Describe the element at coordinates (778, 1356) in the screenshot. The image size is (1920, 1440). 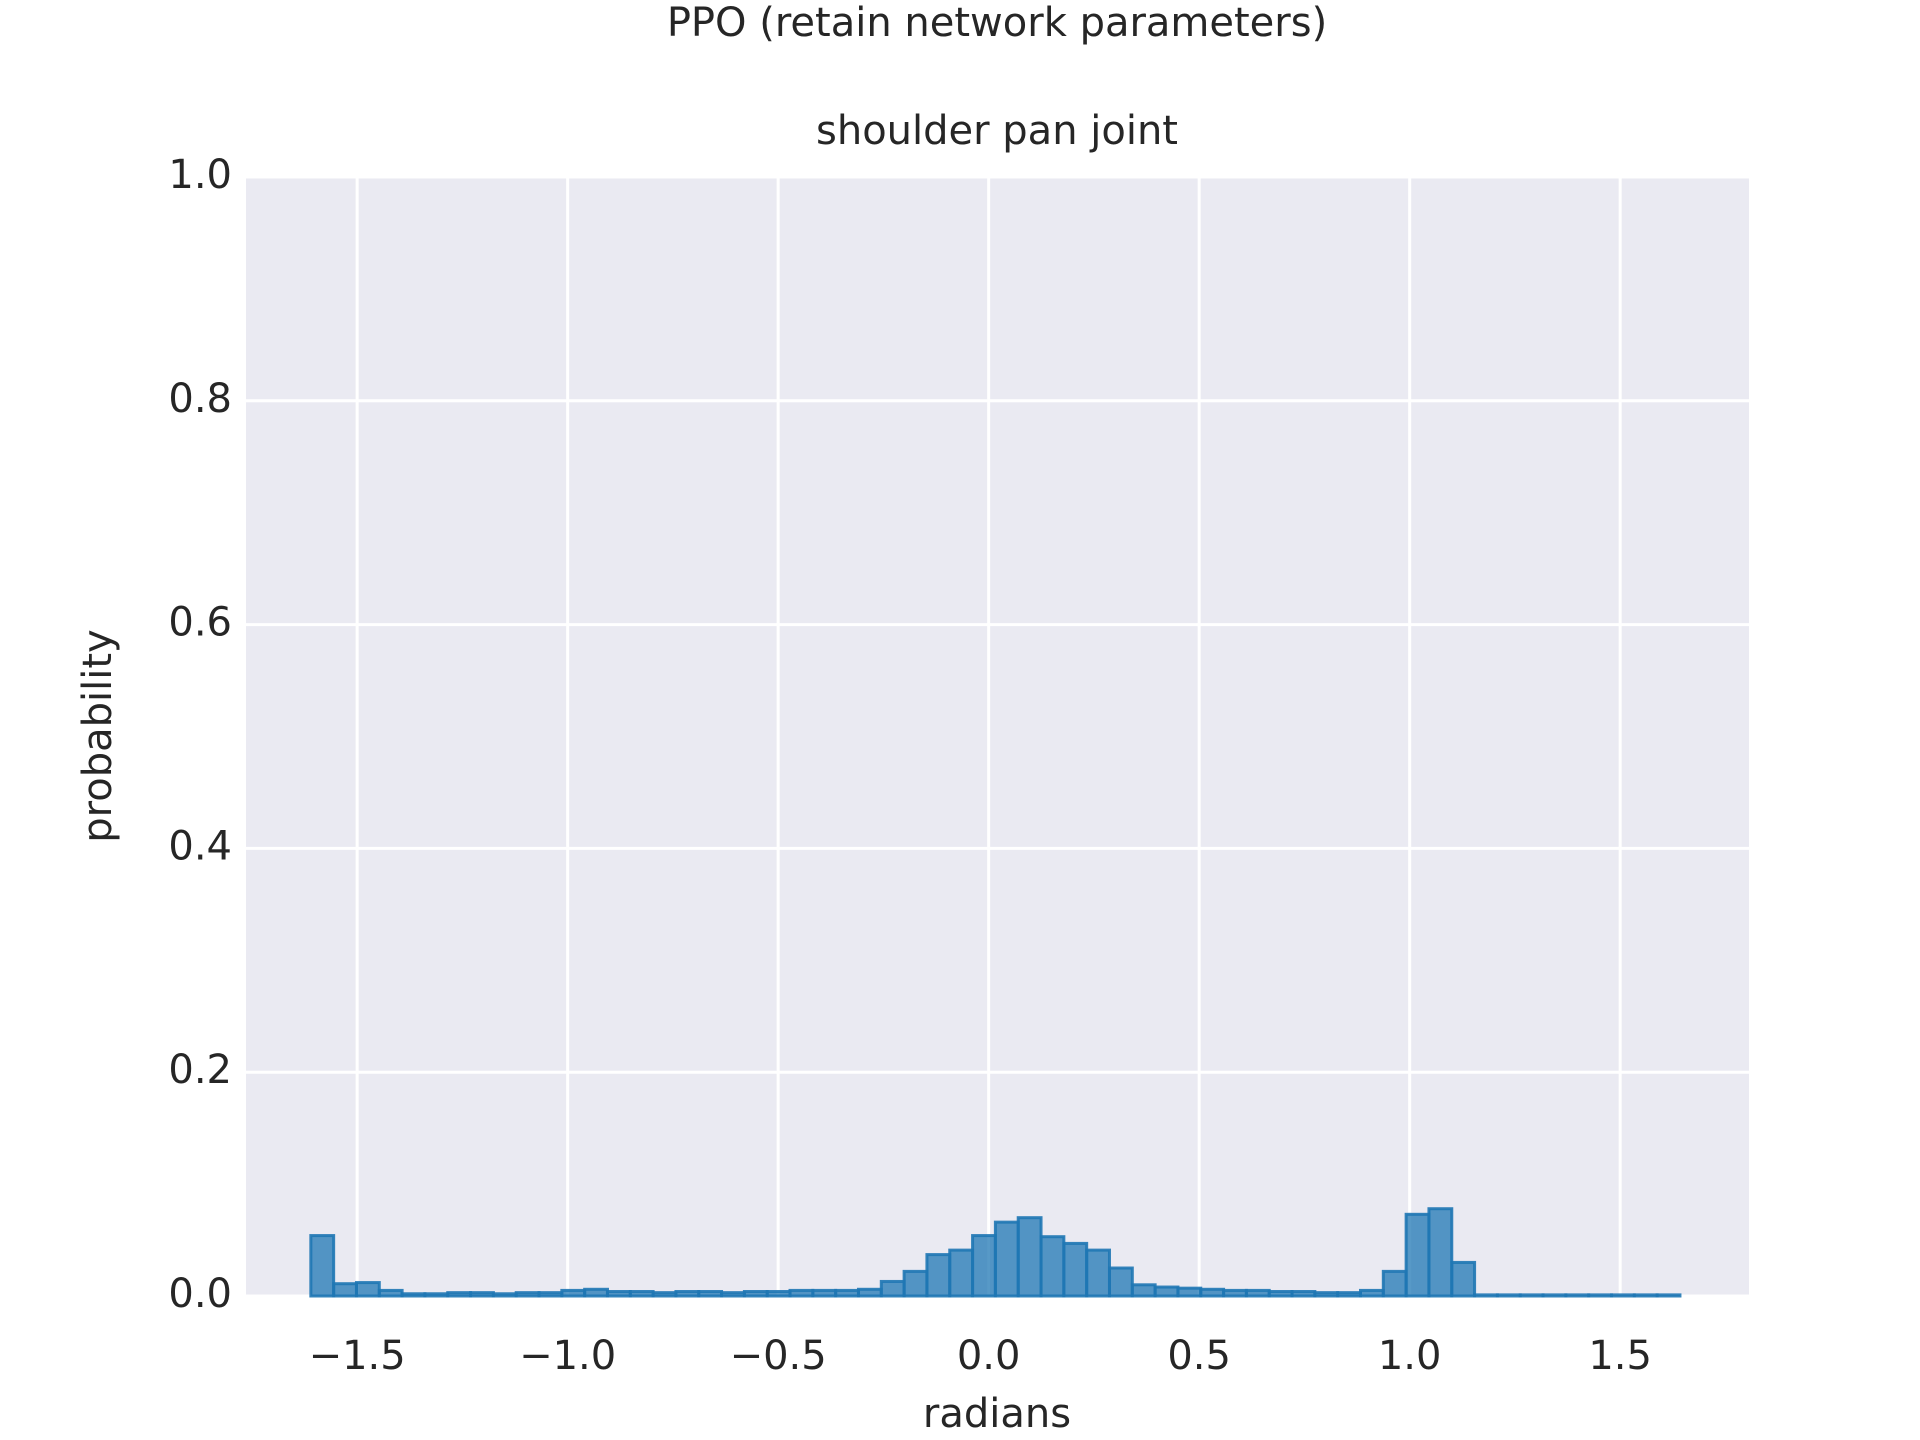
I see `x-tick-label: −0.5` at that location.